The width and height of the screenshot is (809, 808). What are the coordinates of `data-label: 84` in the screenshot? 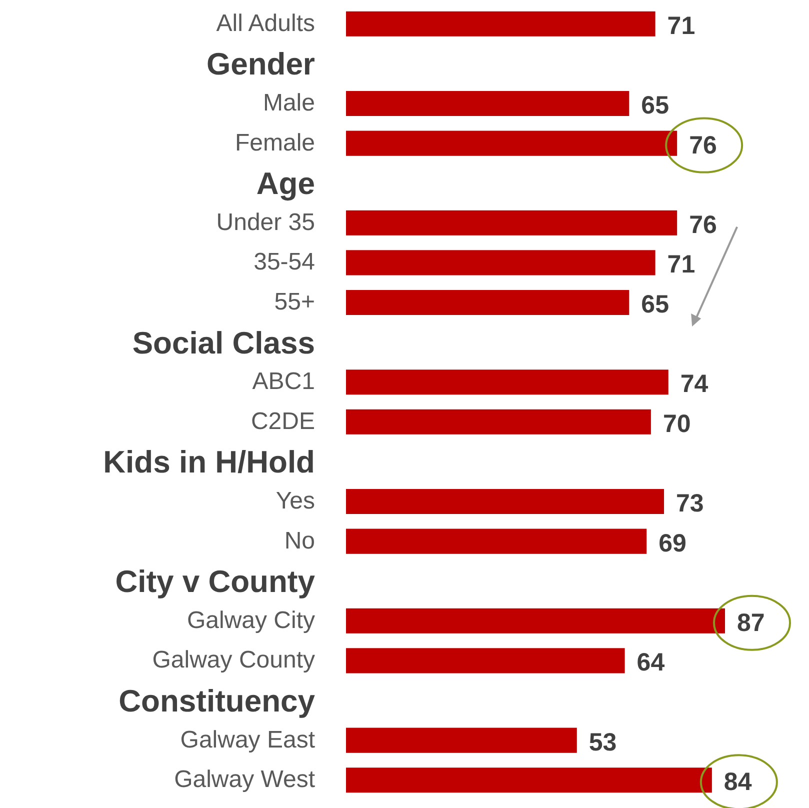 It's located at (738, 782).